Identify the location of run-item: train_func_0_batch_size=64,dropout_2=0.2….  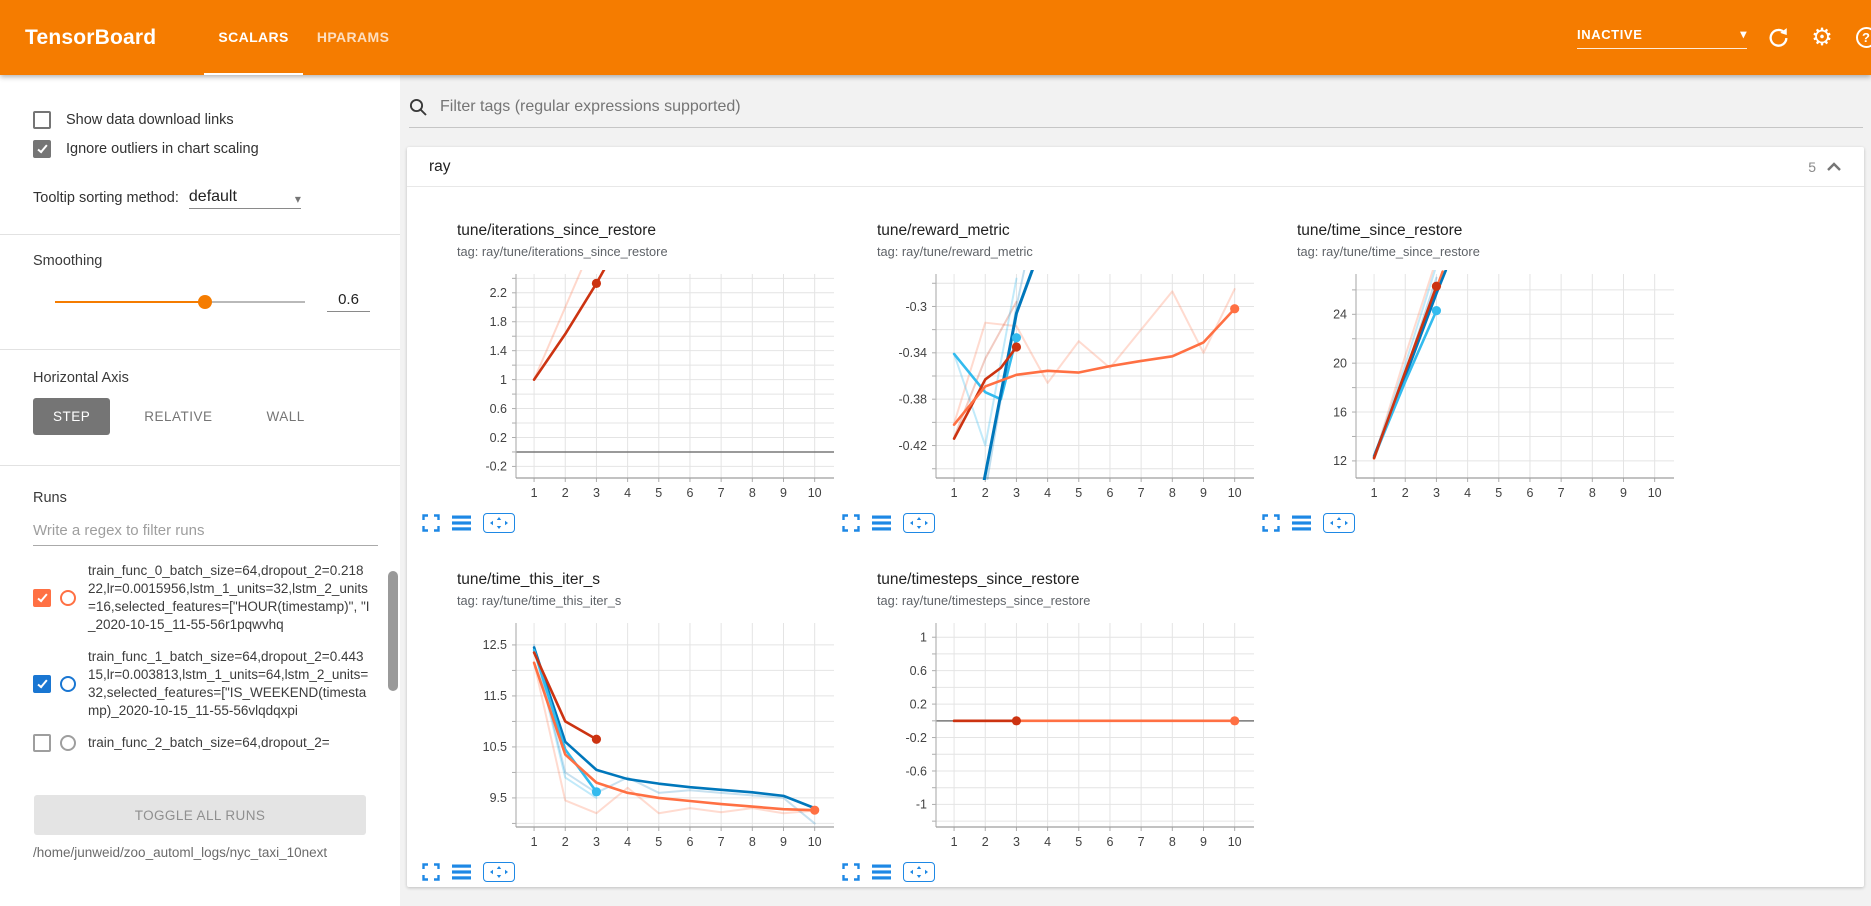
(216, 598).